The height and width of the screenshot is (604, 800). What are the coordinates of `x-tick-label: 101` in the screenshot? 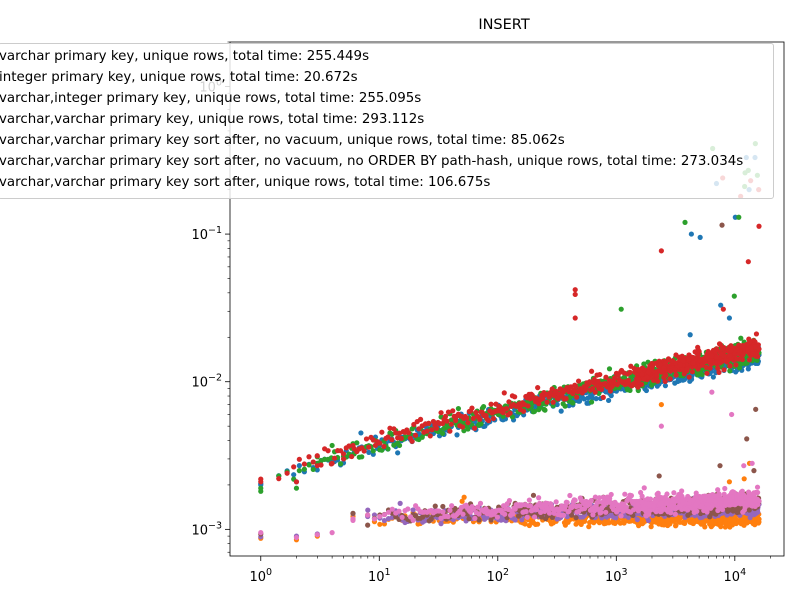 It's located at (379, 576).